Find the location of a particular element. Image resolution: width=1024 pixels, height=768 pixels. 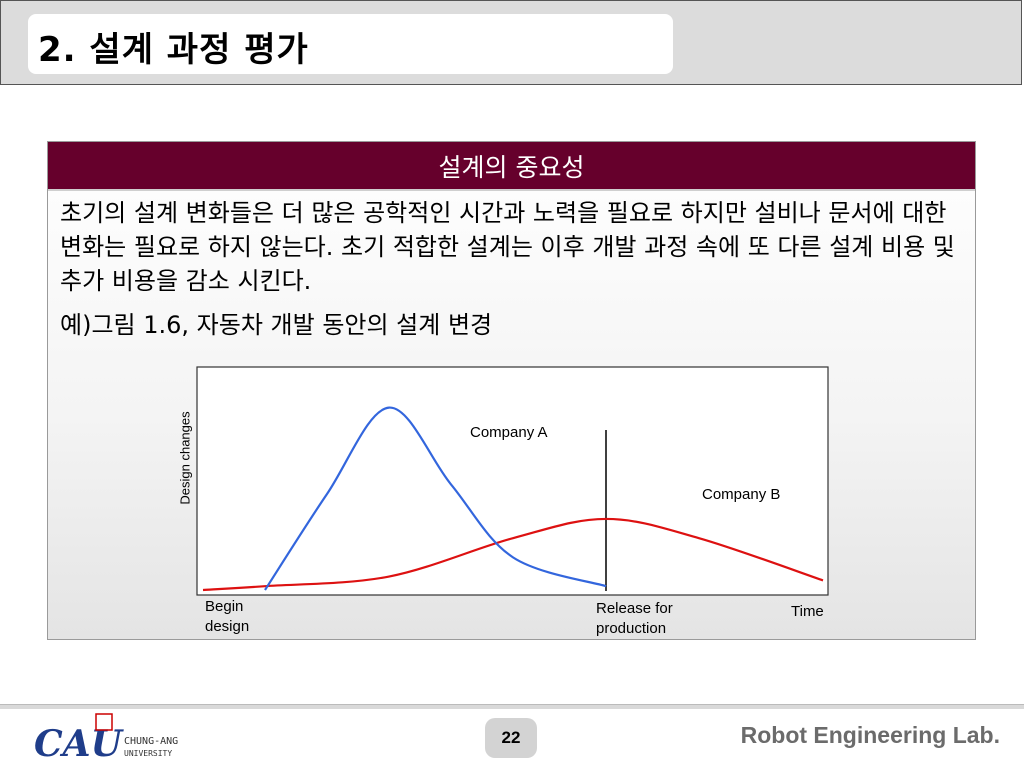

x-annotation-release: Release for production is located at coordinates (634, 618).